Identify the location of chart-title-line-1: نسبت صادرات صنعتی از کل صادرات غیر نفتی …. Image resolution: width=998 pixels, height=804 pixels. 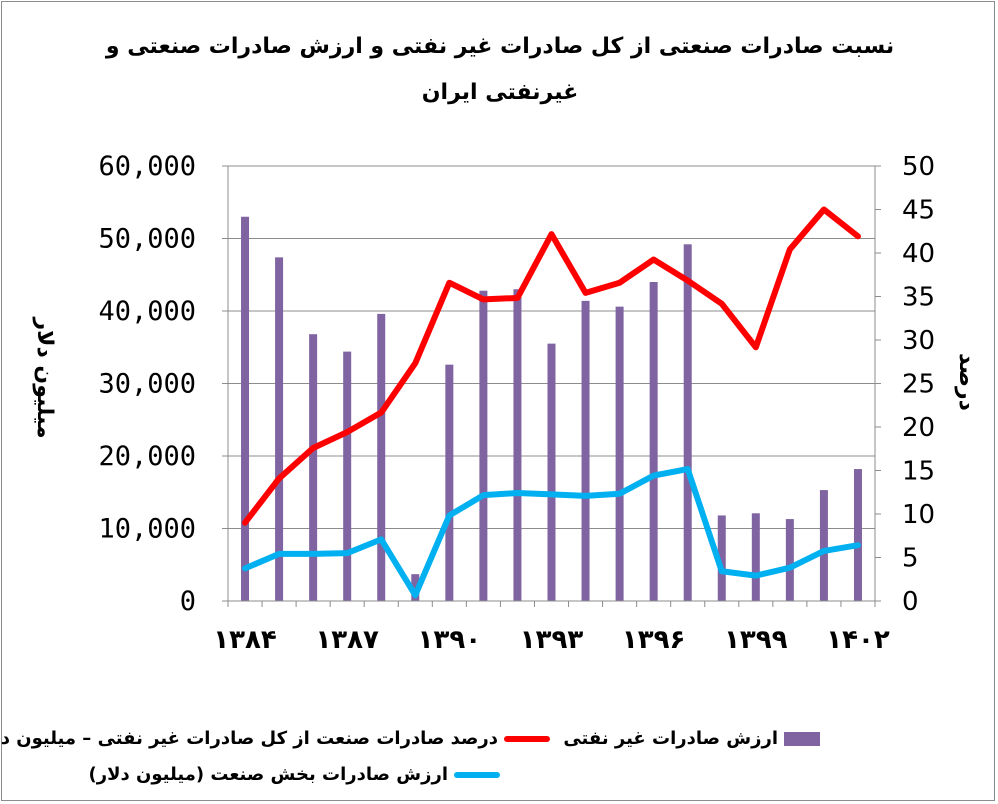
(500, 46).